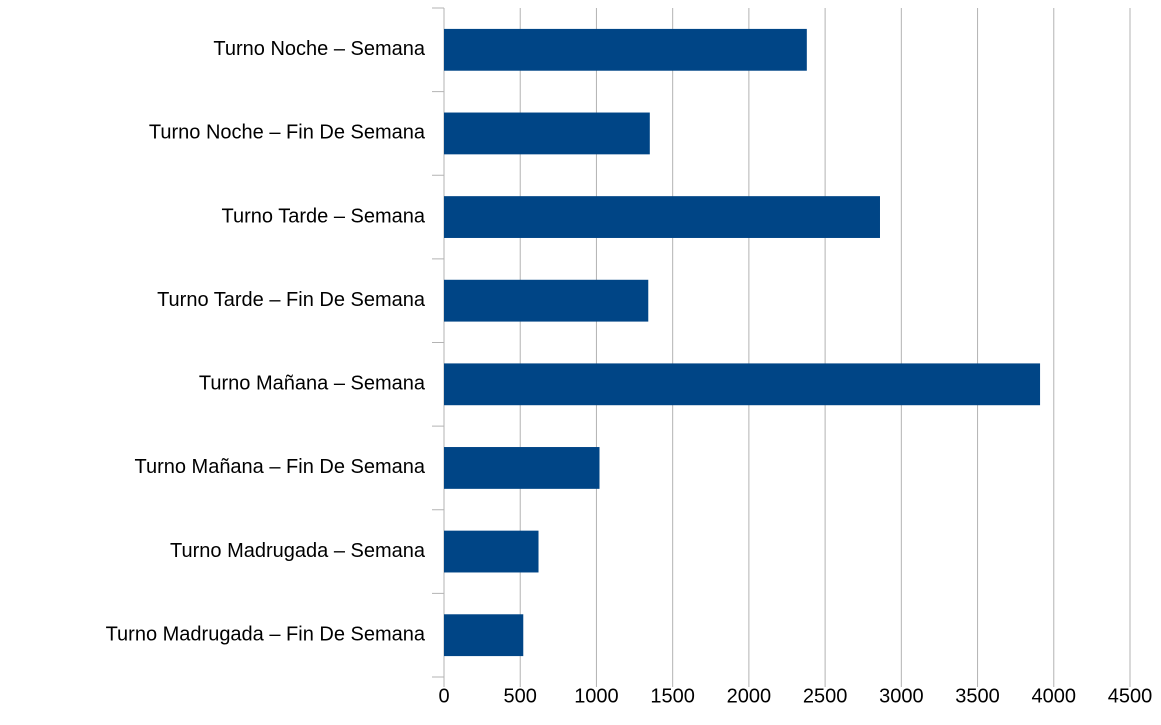  What do you see at coordinates (266, 634) in the screenshot?
I see `y-tick-label: Turno Madrugada – Fin De Semana` at bounding box center [266, 634].